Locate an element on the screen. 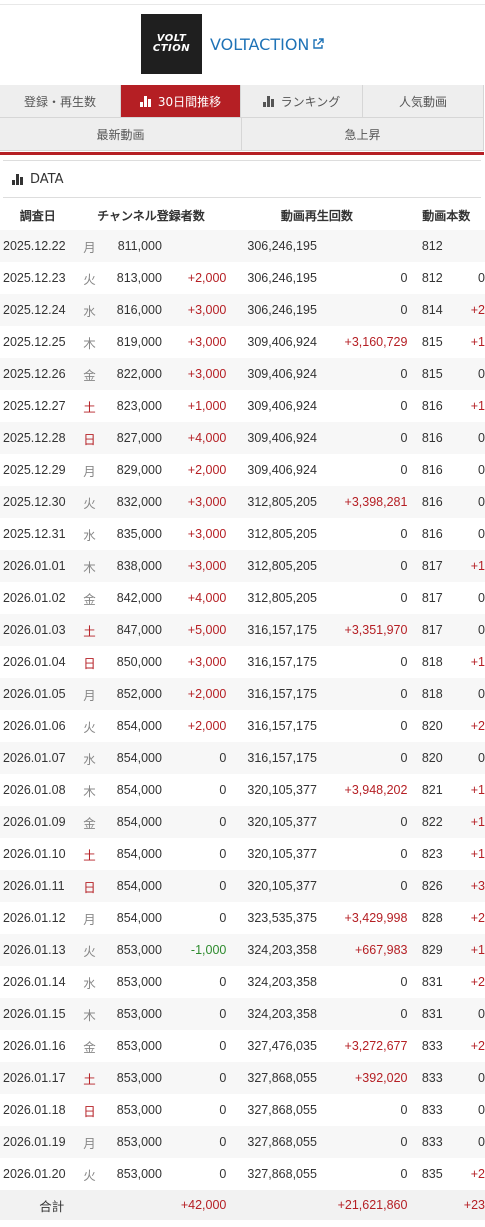  tab-3: 人気動画 is located at coordinates (423, 101).